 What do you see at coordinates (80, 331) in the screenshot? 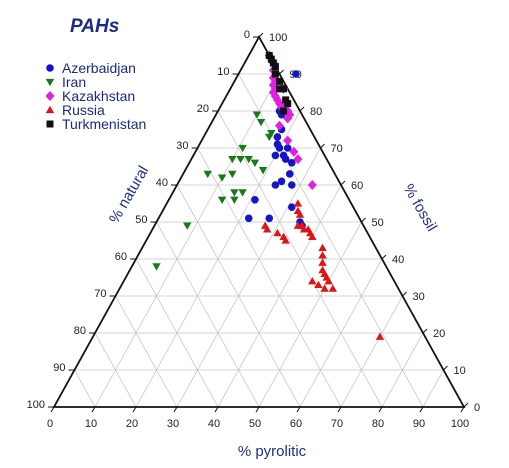
I see `left-tick-label: 80` at bounding box center [80, 331].